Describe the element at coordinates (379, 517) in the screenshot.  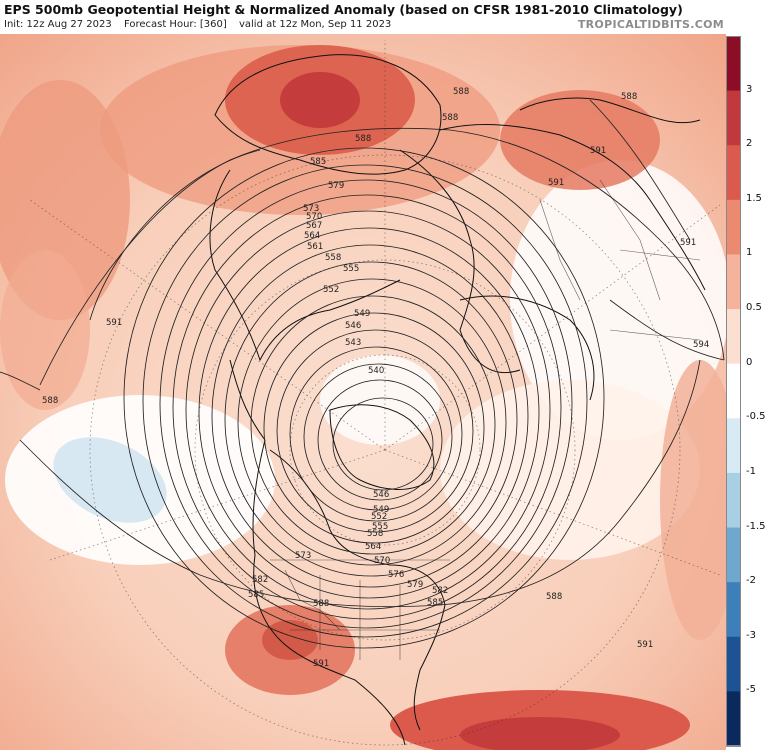
I see `label-552-center: 552` at that location.